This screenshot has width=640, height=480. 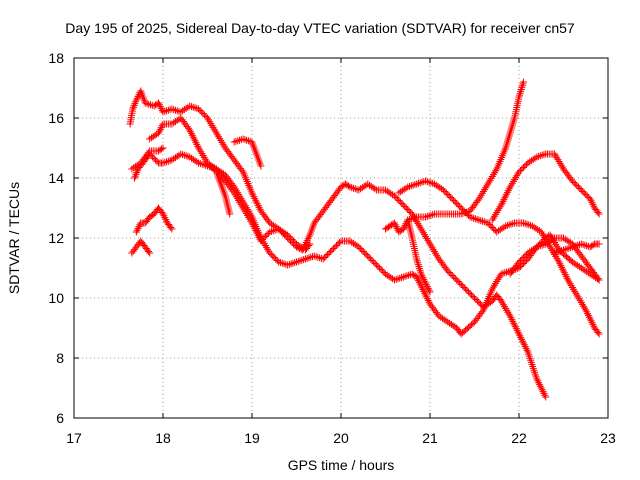 What do you see at coordinates (519, 438) in the screenshot?
I see `x-tick-label: 22` at bounding box center [519, 438].